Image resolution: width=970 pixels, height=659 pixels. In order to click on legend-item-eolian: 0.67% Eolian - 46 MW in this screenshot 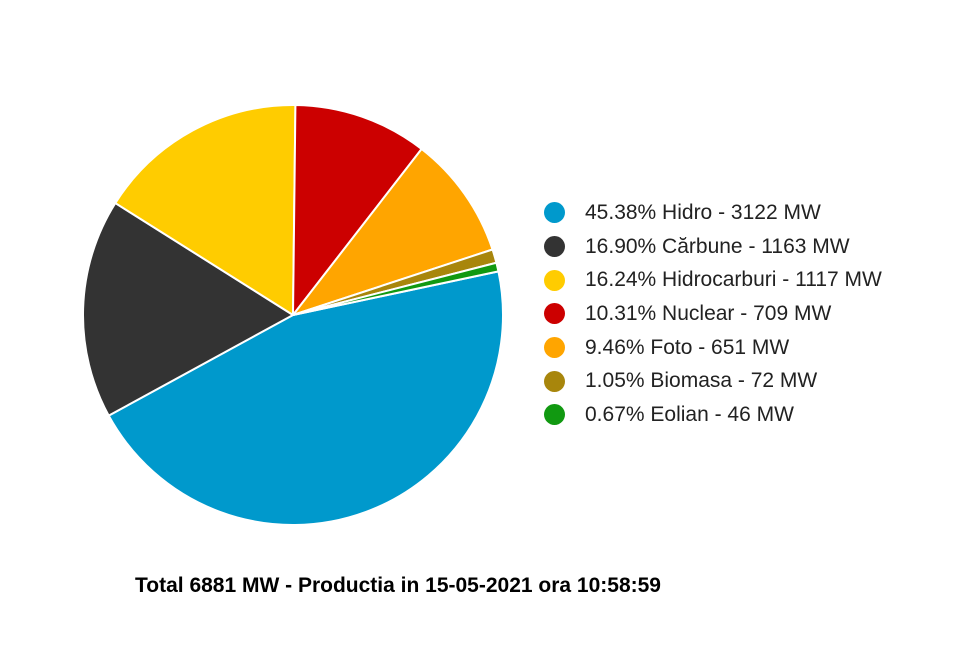, I will do `click(713, 415)`.